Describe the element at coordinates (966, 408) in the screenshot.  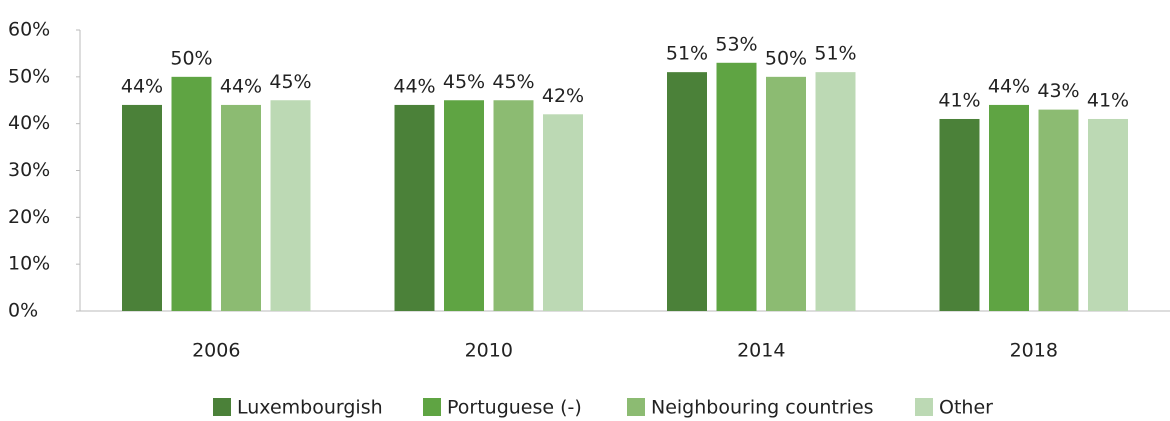
I see `legend-label: Other` at that location.